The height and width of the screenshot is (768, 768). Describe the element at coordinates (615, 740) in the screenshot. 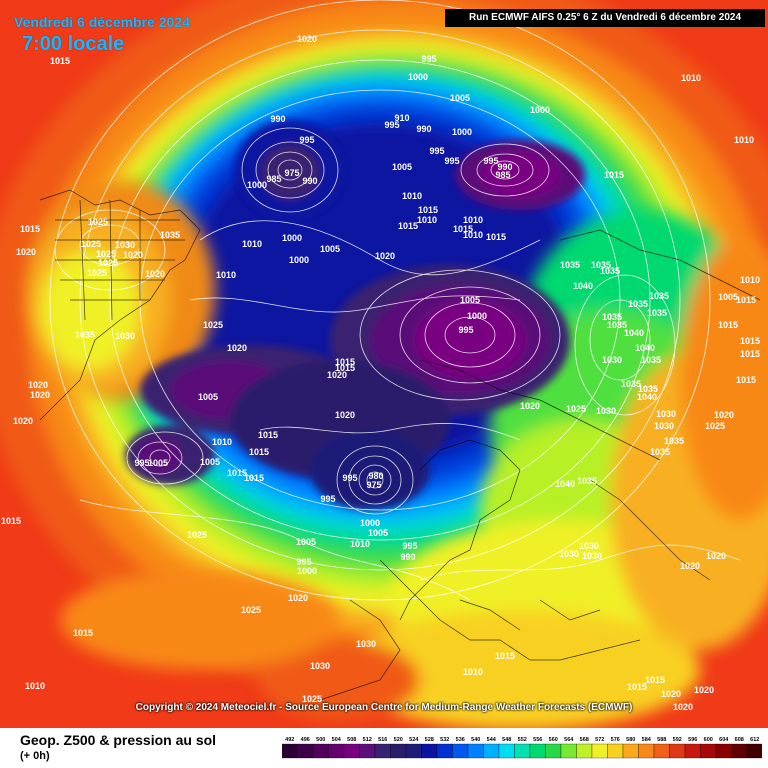

I see `scale-tick-label: 576` at that location.